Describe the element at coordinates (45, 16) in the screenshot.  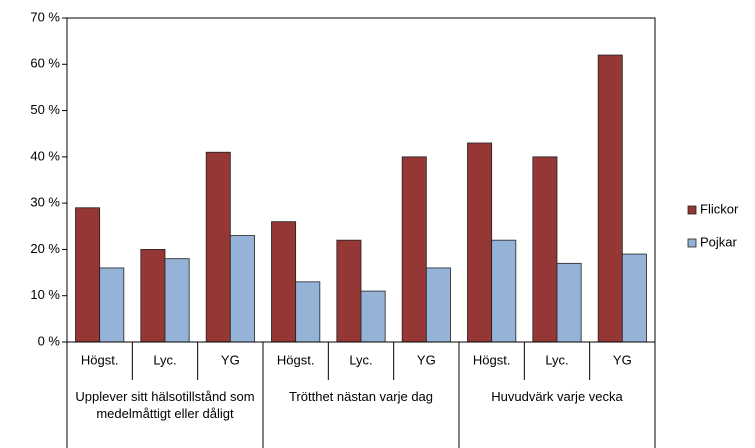
I see `y-tick-label: 70 %` at that location.